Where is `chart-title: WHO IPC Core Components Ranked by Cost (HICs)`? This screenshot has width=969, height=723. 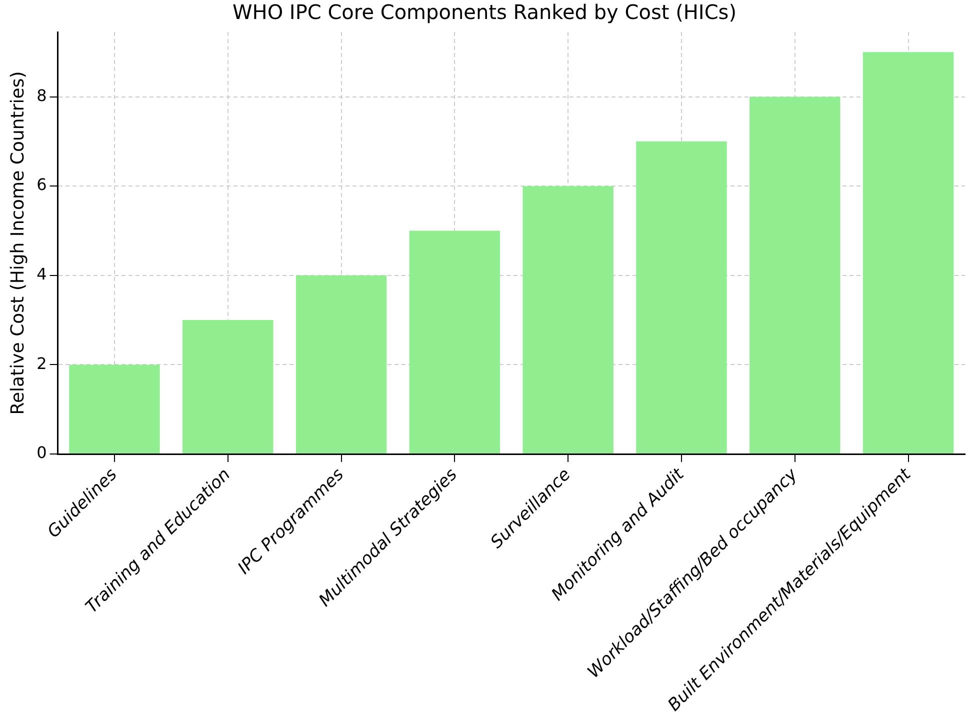 chart-title: WHO IPC Core Components Ranked by Cost (HICs) is located at coordinates (484, 12).